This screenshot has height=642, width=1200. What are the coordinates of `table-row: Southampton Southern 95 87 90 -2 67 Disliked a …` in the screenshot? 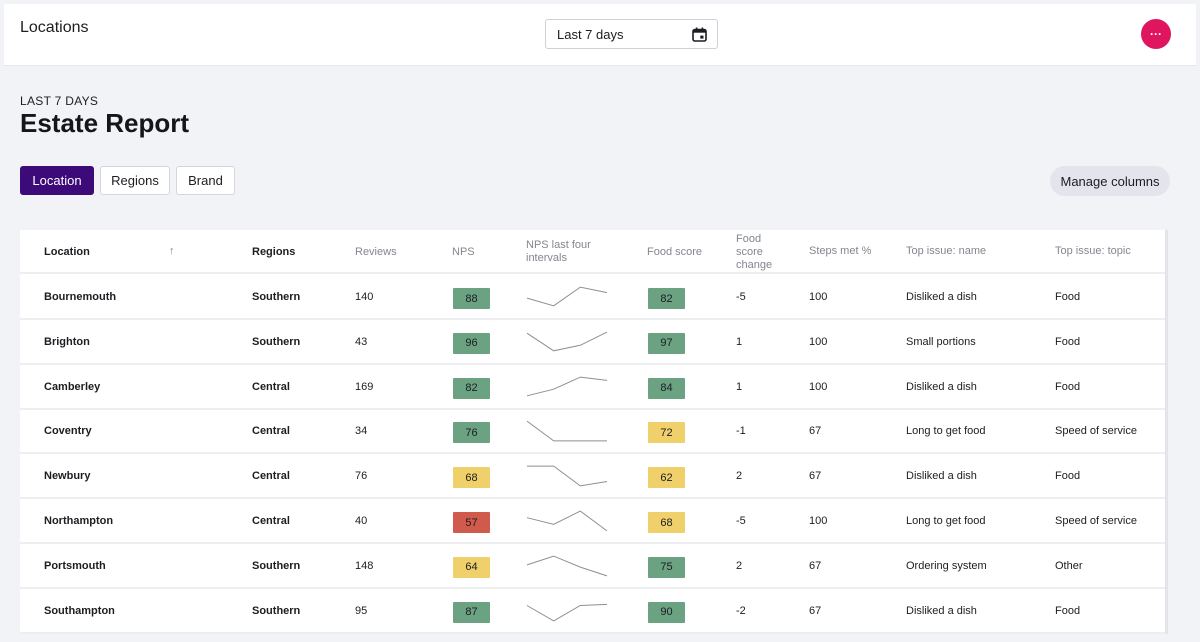 It's located at (592, 611).